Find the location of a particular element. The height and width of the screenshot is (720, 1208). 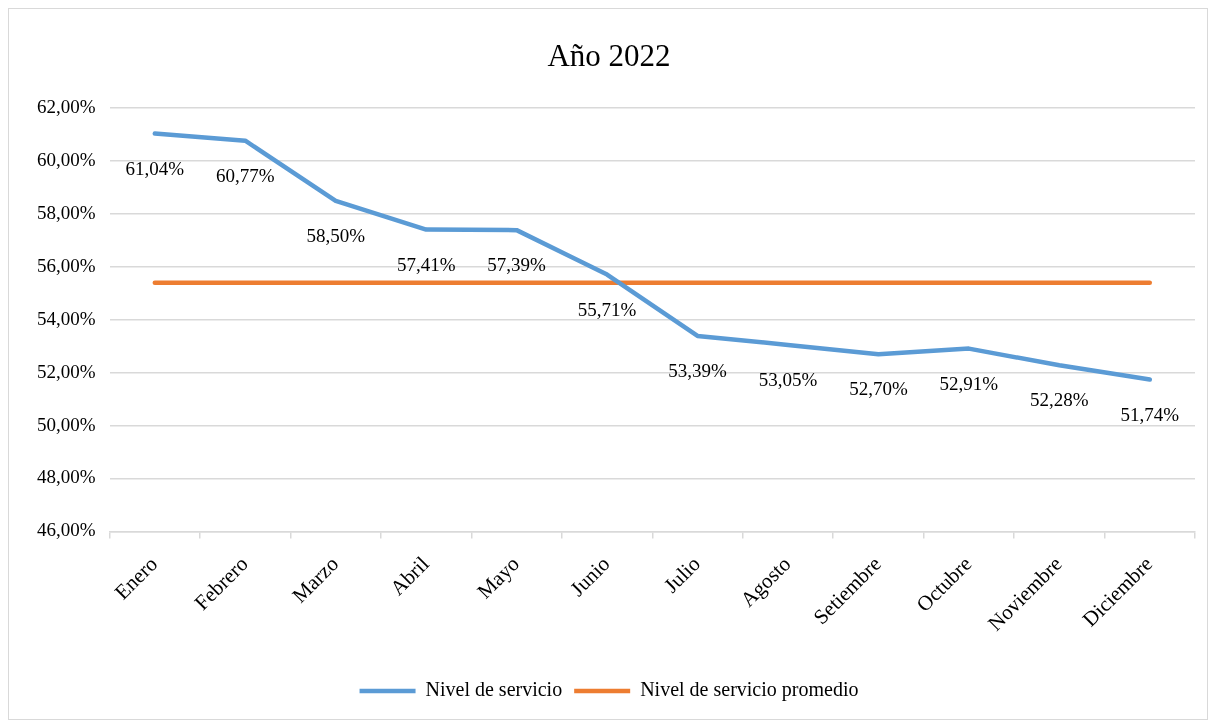

y-tick-label: 60,00% is located at coordinates (66, 160).